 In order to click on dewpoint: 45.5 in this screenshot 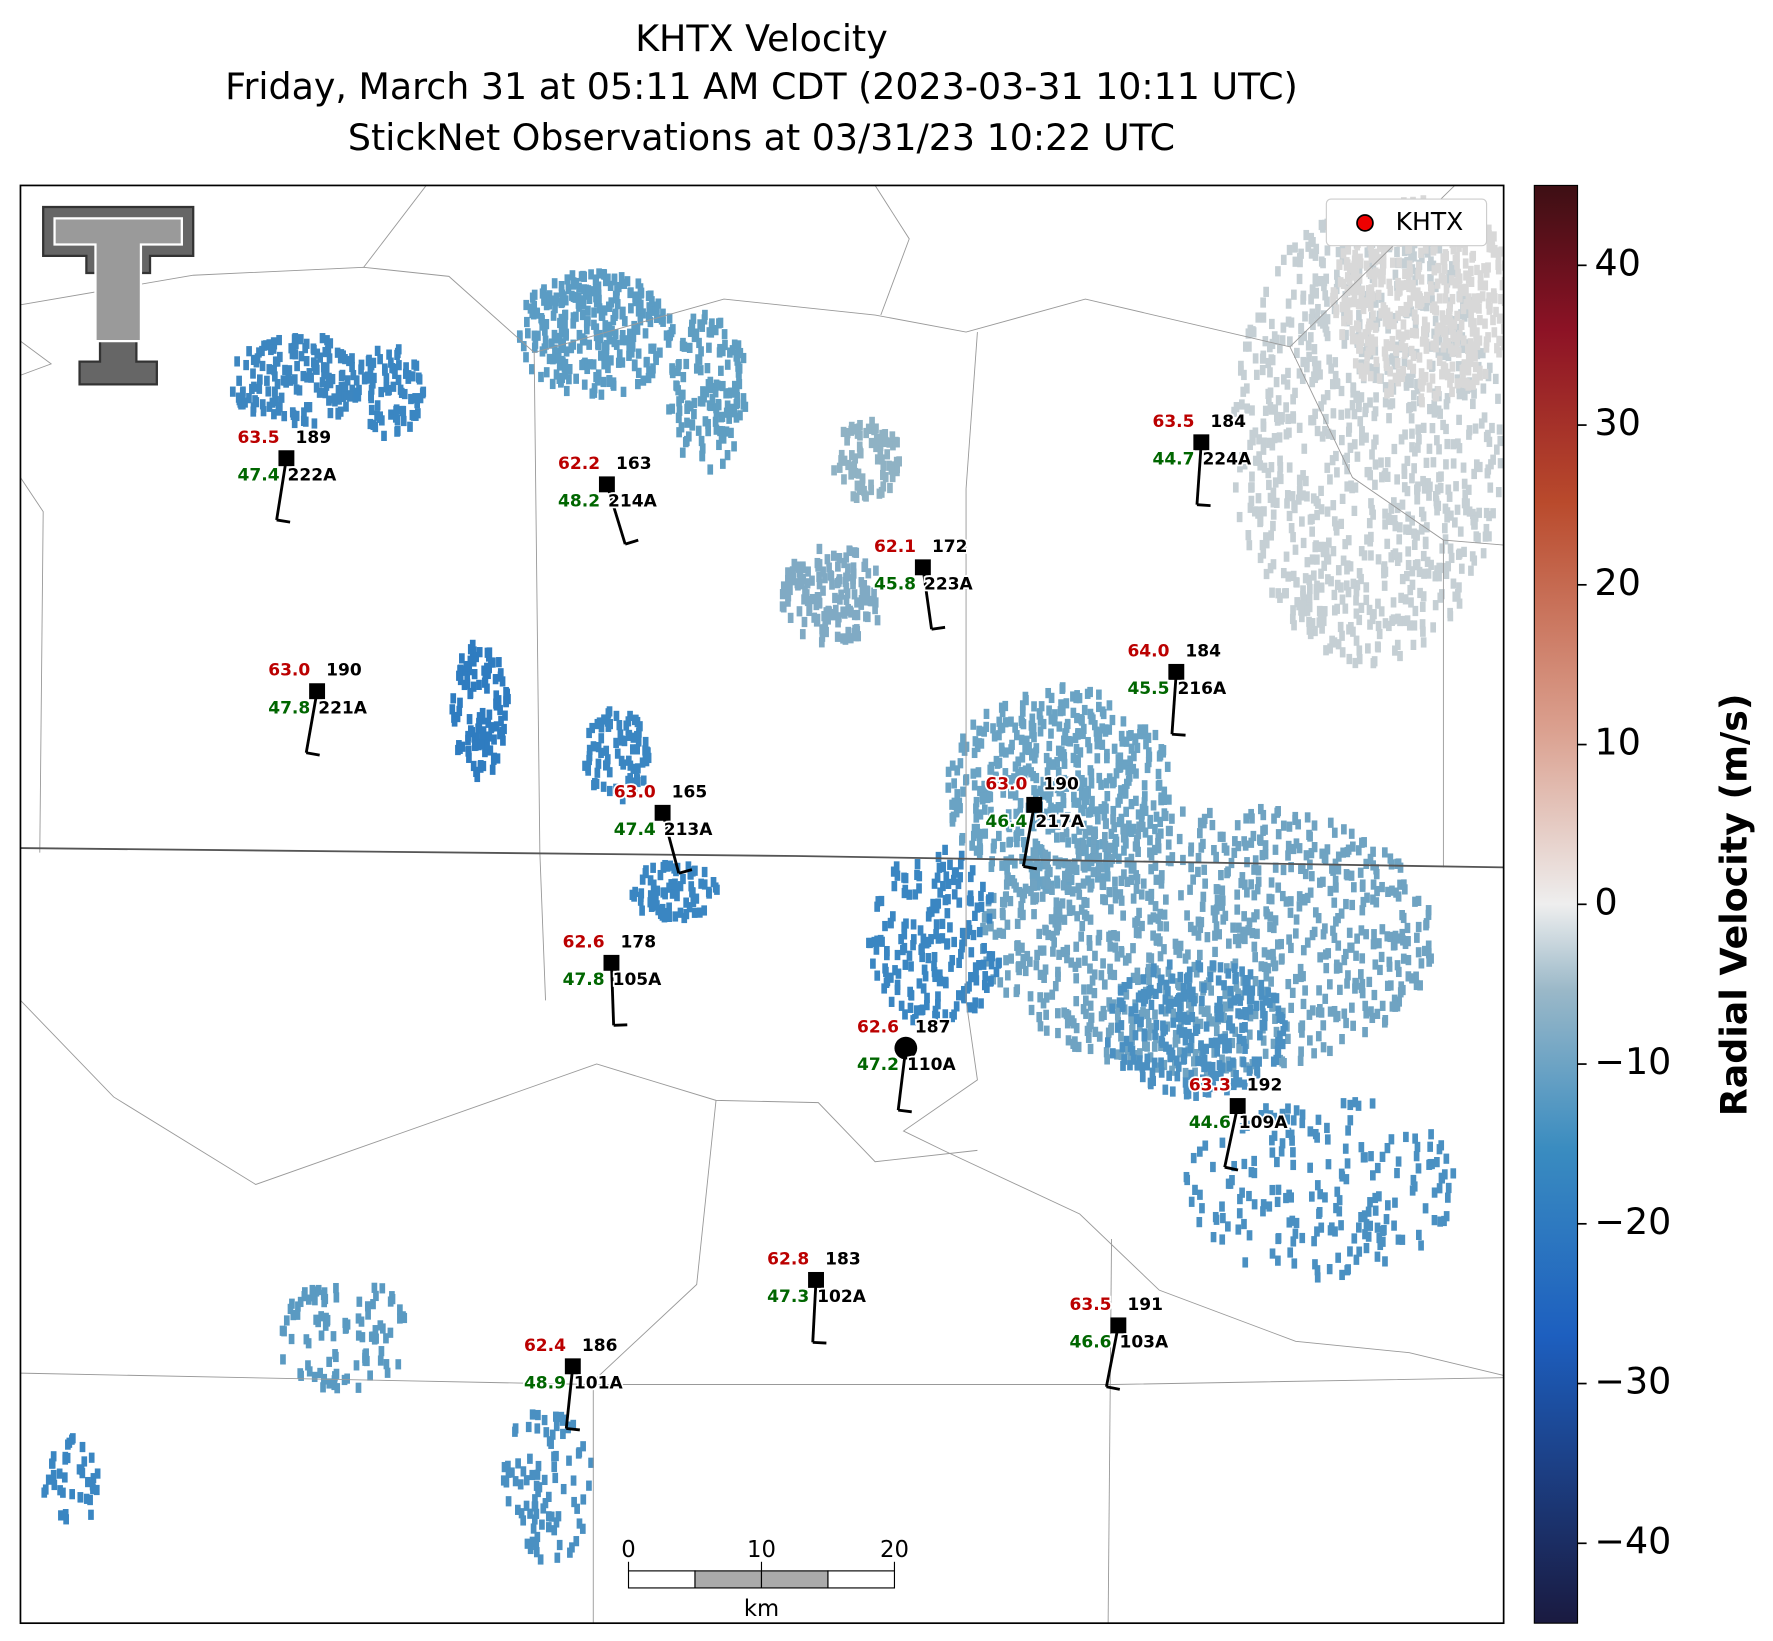, I will do `click(1148, 689)`.